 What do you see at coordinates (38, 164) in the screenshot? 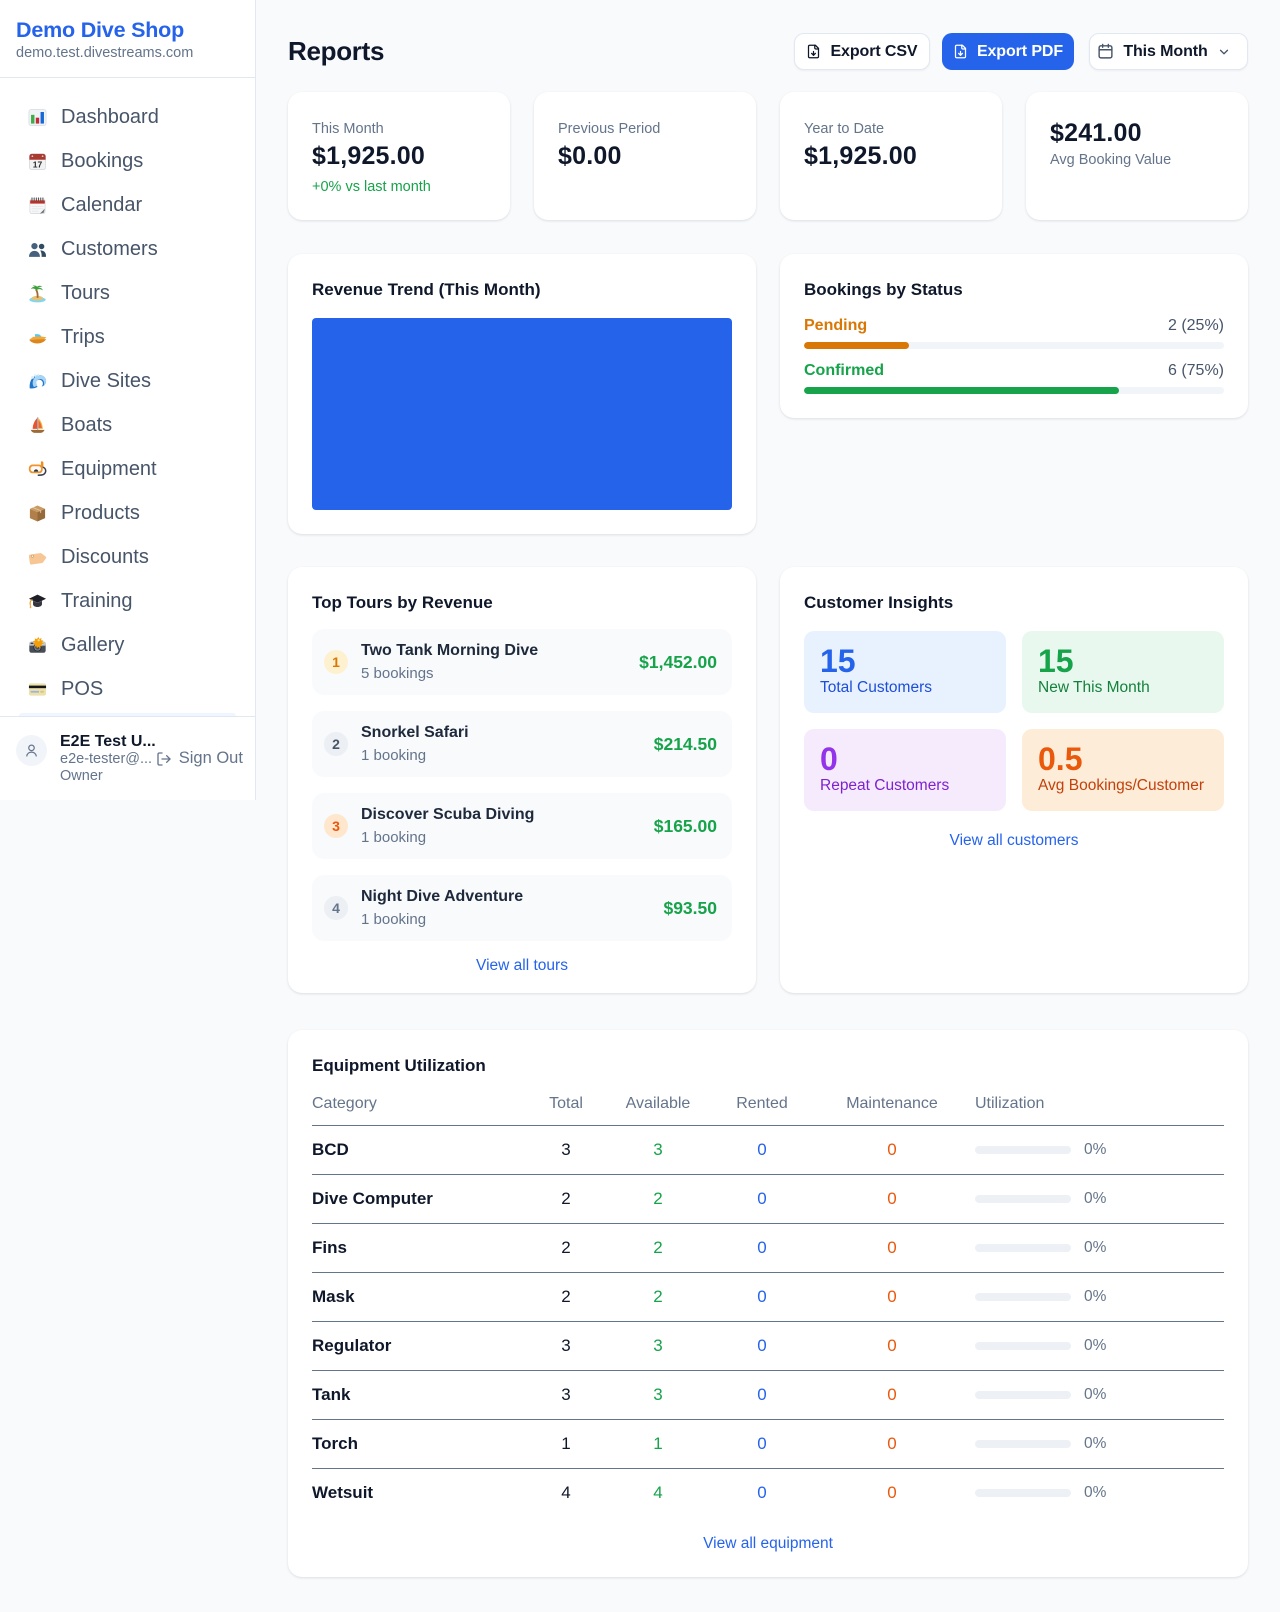
I see `svg-text: 17` at bounding box center [38, 164].